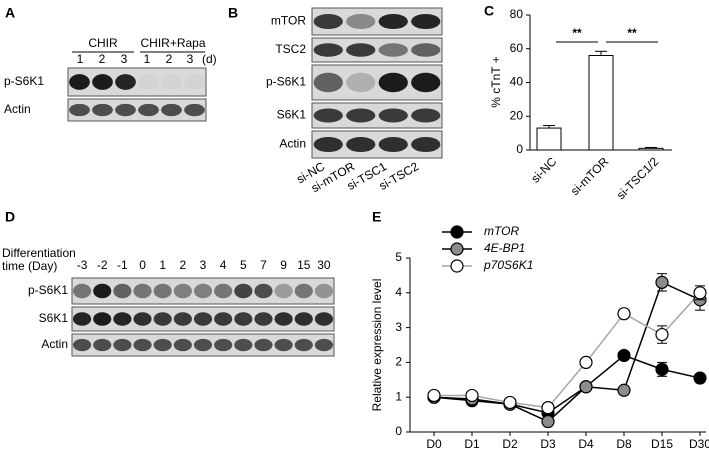 This screenshot has height=452, width=709. What do you see at coordinates (288, 21) in the screenshot?
I see `row-label: mTOR` at bounding box center [288, 21].